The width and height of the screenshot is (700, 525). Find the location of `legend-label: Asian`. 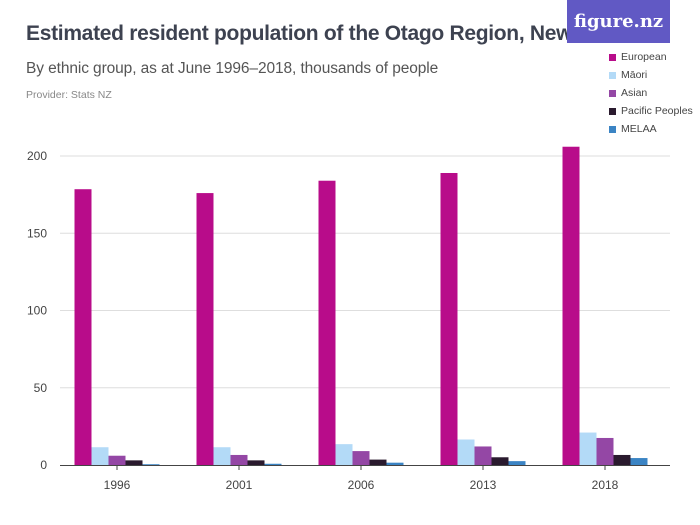

legend-label: Asian is located at coordinates (634, 93).